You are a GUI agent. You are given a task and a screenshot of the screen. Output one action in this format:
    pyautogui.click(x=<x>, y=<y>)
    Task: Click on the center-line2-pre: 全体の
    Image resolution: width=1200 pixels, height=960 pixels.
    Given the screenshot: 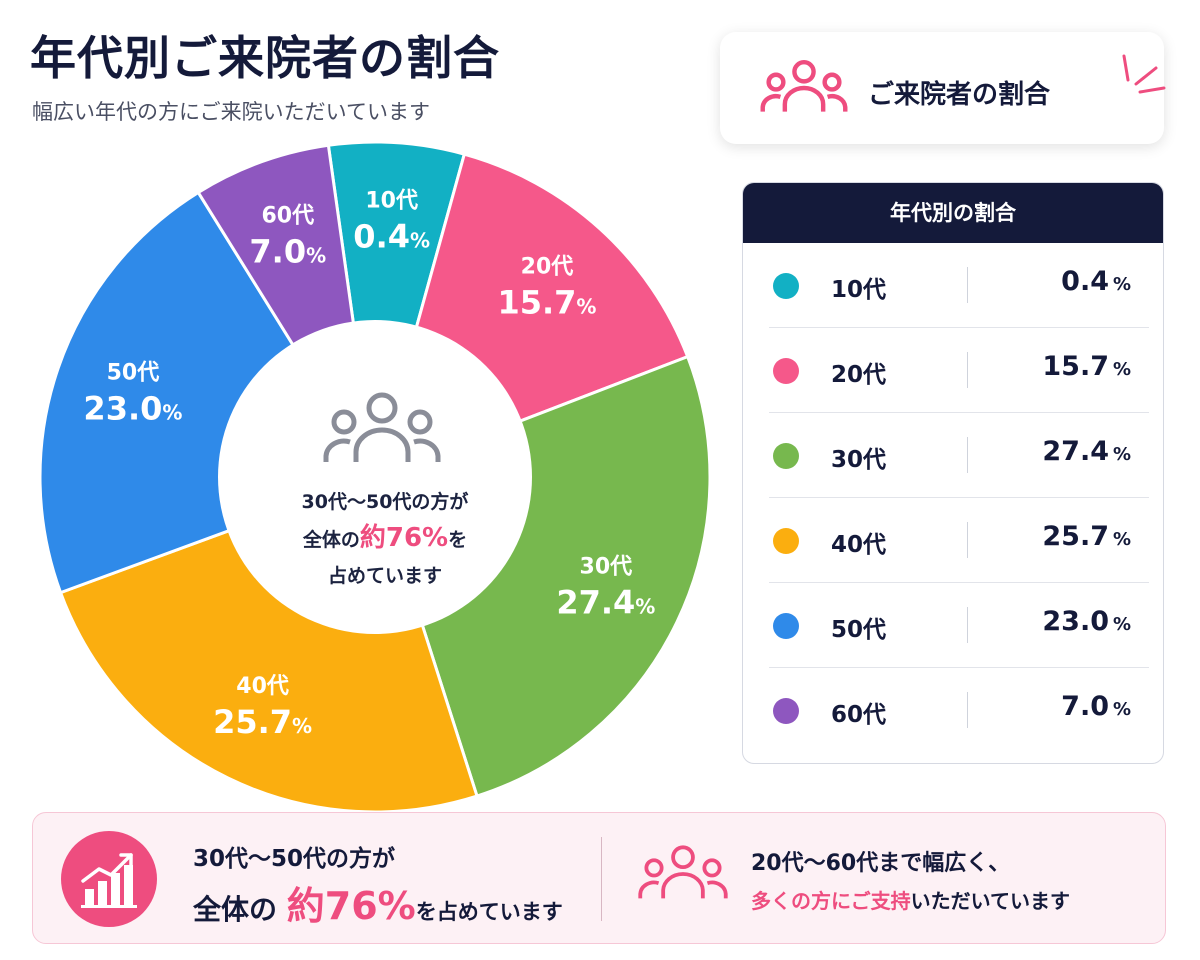 What is the action you would take?
    pyautogui.click(x=331, y=540)
    